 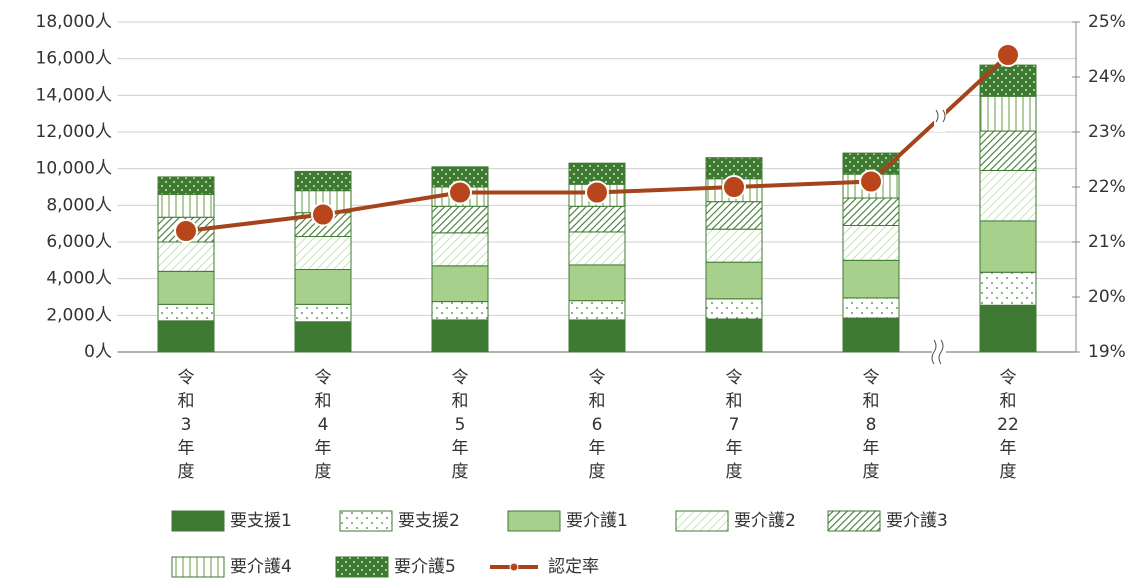 What do you see at coordinates (323, 425) in the screenshot?
I see `x-tick-label: 令和 4 年度` at bounding box center [323, 425].